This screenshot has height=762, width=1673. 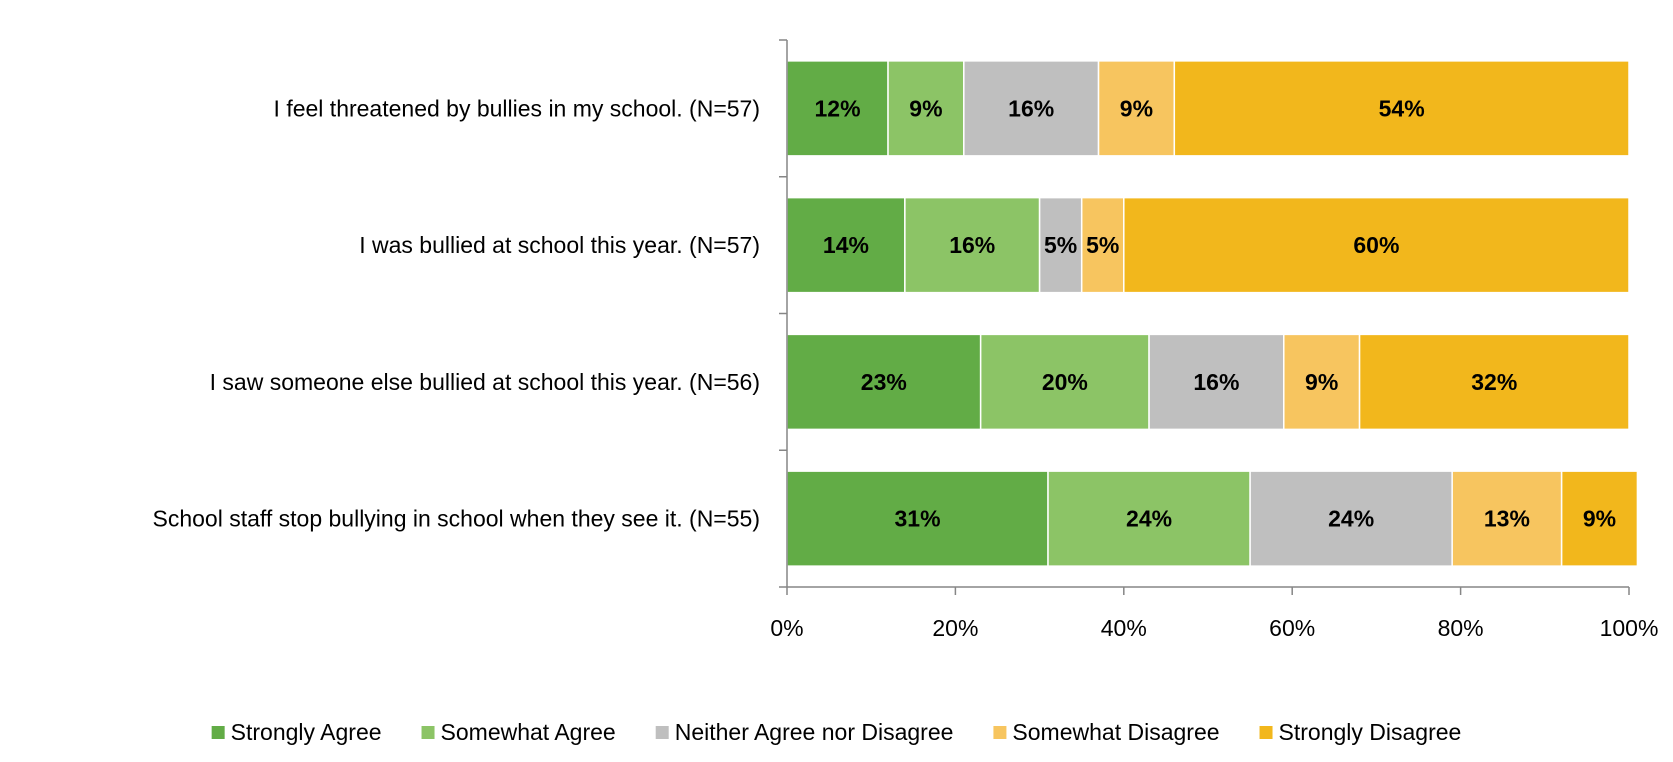 What do you see at coordinates (1461, 628) in the screenshot?
I see `x-tick-label-5: 80%` at bounding box center [1461, 628].